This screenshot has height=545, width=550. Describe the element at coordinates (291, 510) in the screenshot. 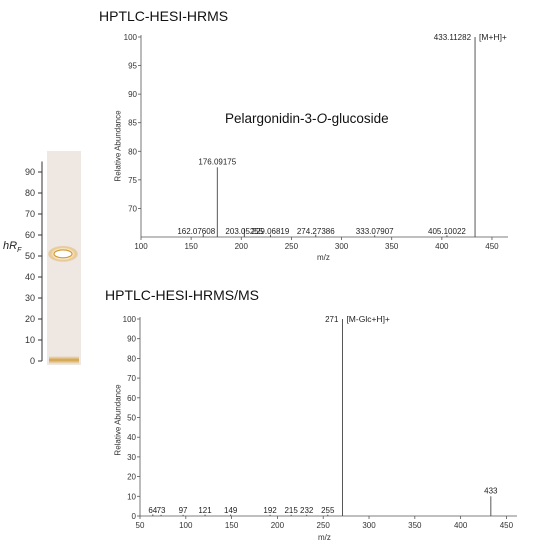

I see `peak-label: 215` at that location.